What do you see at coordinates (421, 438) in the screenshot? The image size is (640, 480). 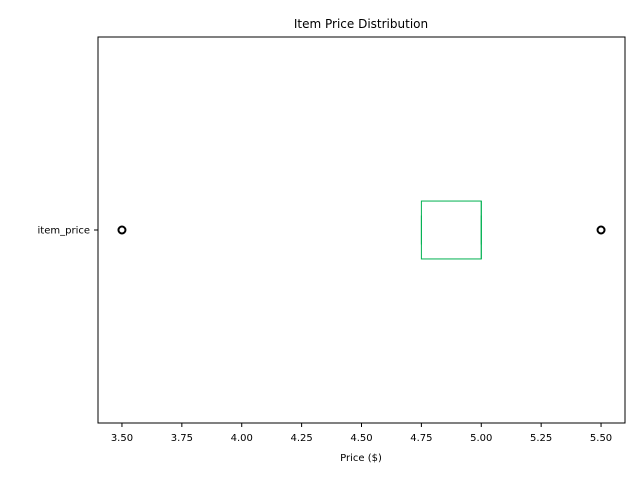 I see `x-tick-label: 4.75` at bounding box center [421, 438].